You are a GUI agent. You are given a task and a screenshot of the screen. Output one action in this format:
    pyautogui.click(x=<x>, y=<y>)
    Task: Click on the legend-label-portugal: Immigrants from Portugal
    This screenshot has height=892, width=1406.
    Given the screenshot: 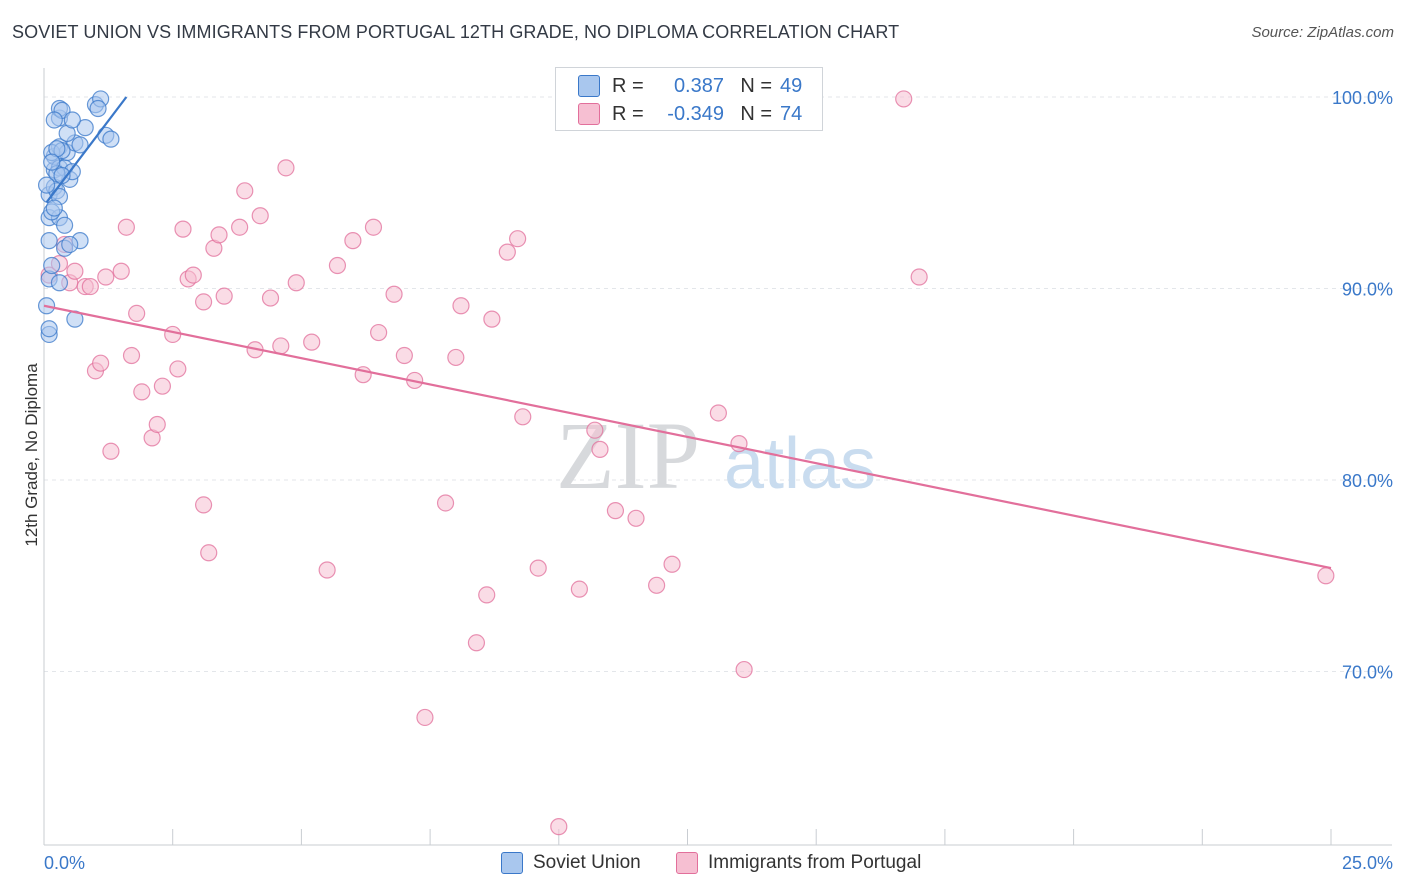 What is the action you would take?
    pyautogui.click(x=815, y=862)
    